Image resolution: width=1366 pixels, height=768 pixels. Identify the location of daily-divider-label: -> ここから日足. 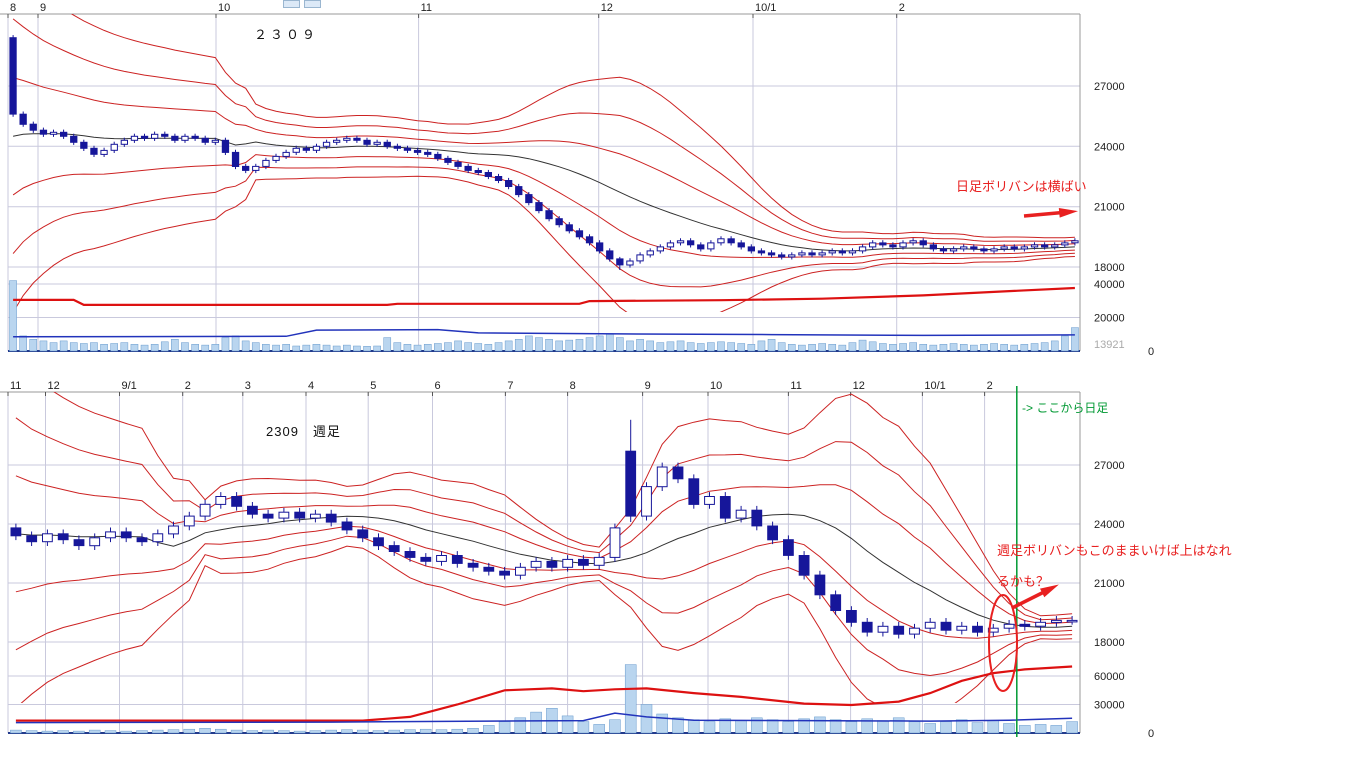
(1065, 408).